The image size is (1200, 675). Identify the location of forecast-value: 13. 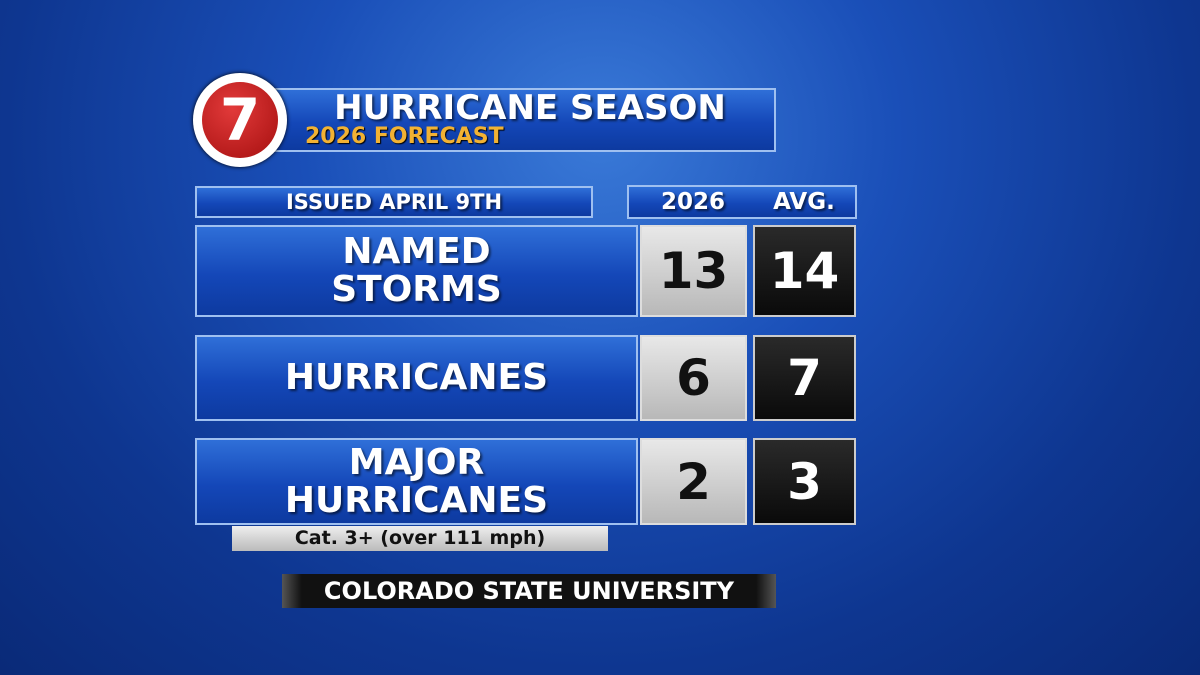
(693, 271).